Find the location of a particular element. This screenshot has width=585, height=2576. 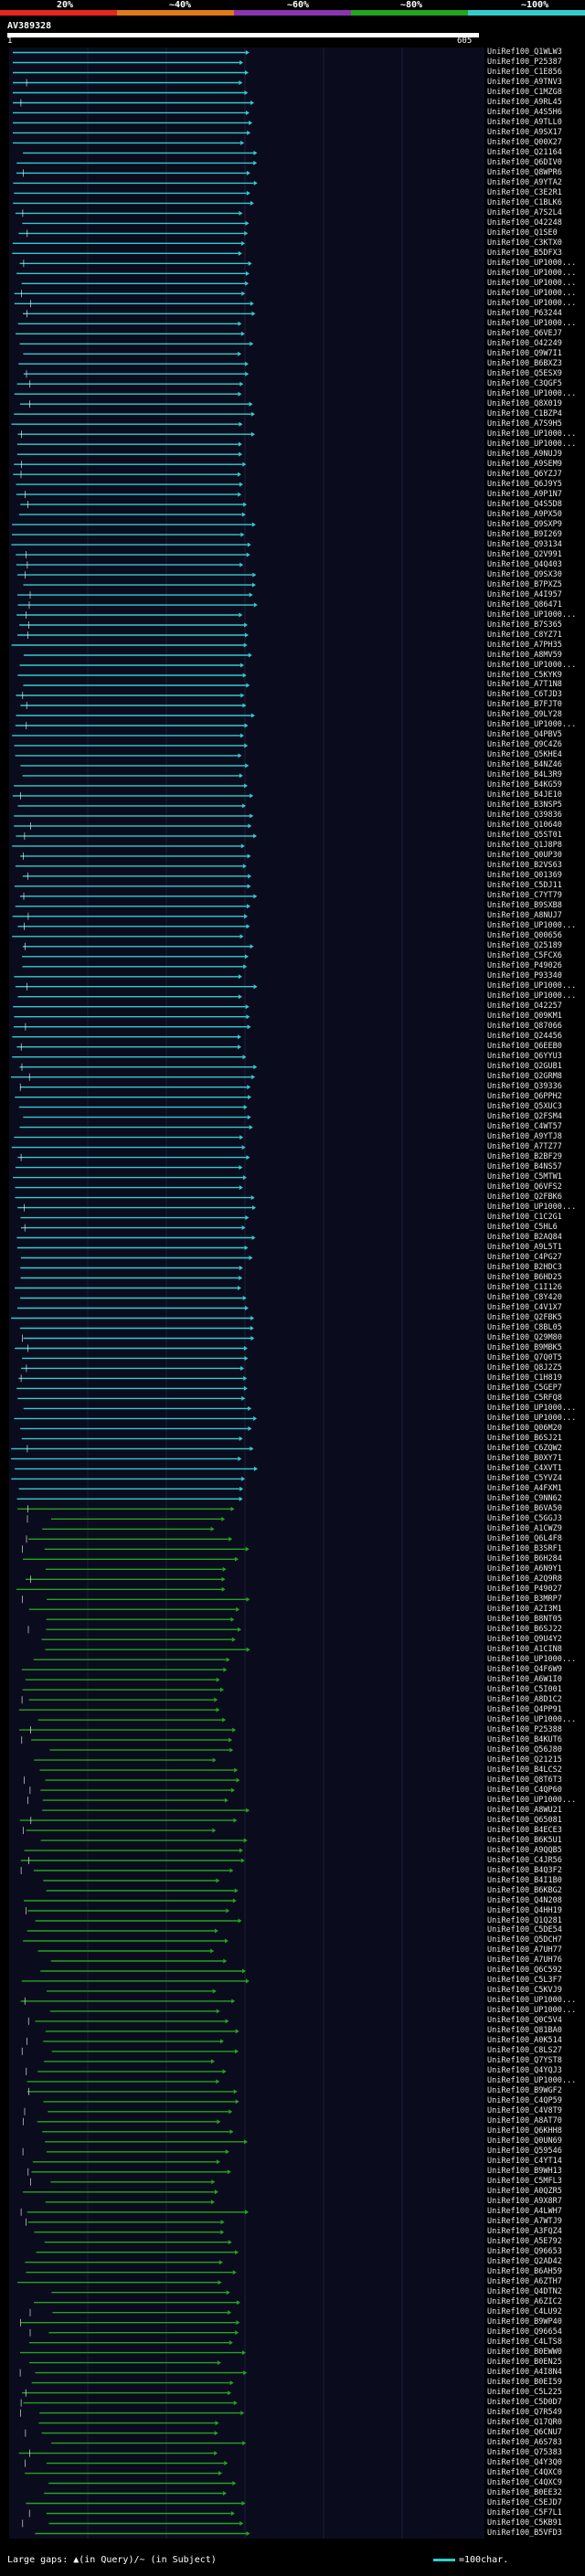

hit-label: UniRef100_A4I957 is located at coordinates (524, 594).